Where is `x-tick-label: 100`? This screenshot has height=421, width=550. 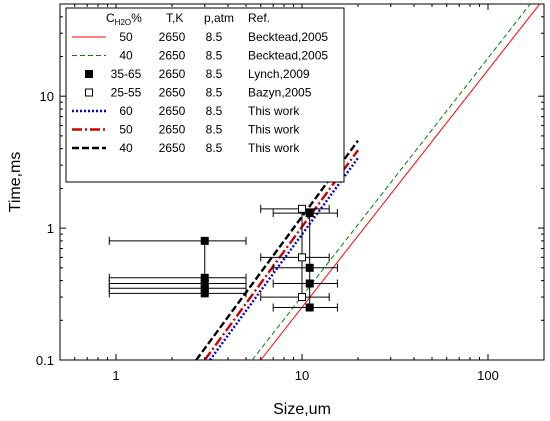
x-tick-label: 100 is located at coordinates (488, 375).